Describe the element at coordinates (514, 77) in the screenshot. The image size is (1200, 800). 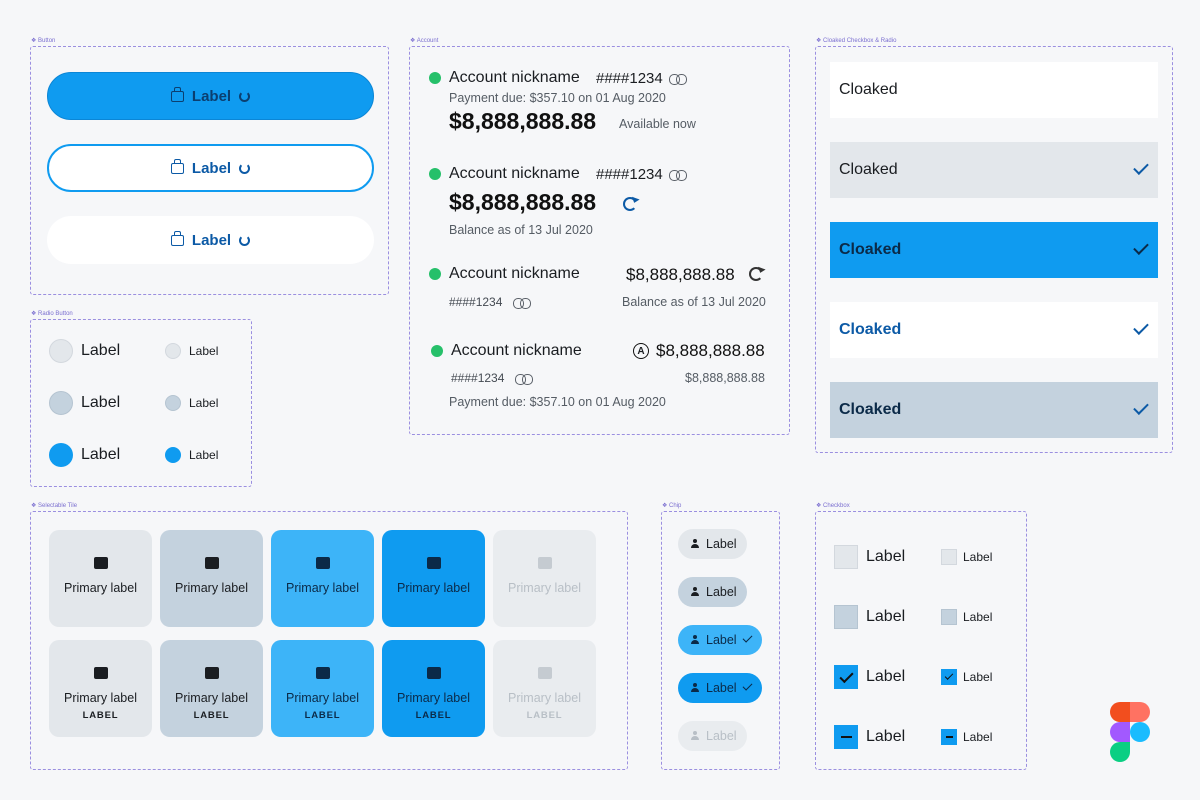
I see `account-nickname: Account nickname` at that location.